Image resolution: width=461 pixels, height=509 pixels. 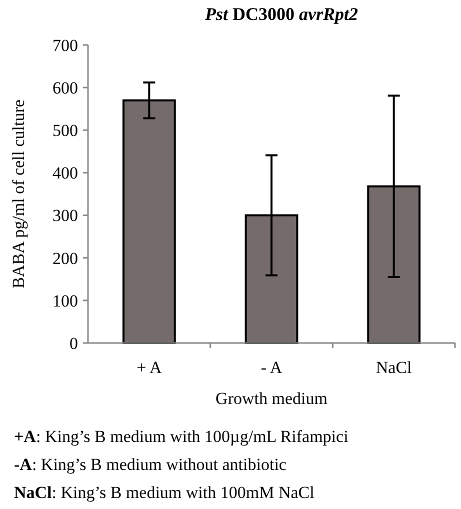 I want to click on y-tick-label: 500, so click(x=65, y=130).